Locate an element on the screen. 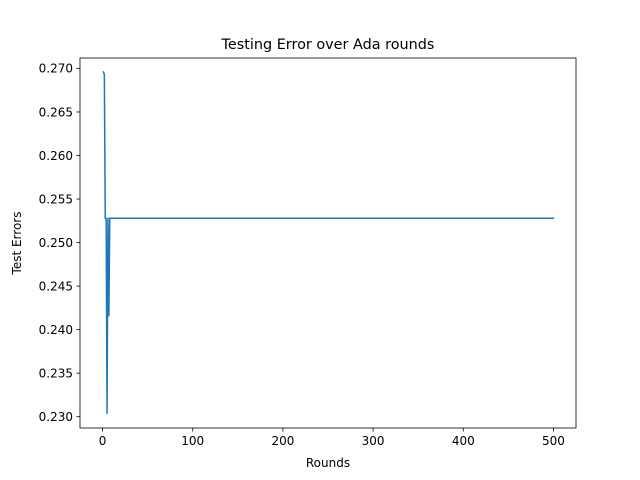 The image size is (640, 480). y-tick-label: 0.250 is located at coordinates (56, 243).